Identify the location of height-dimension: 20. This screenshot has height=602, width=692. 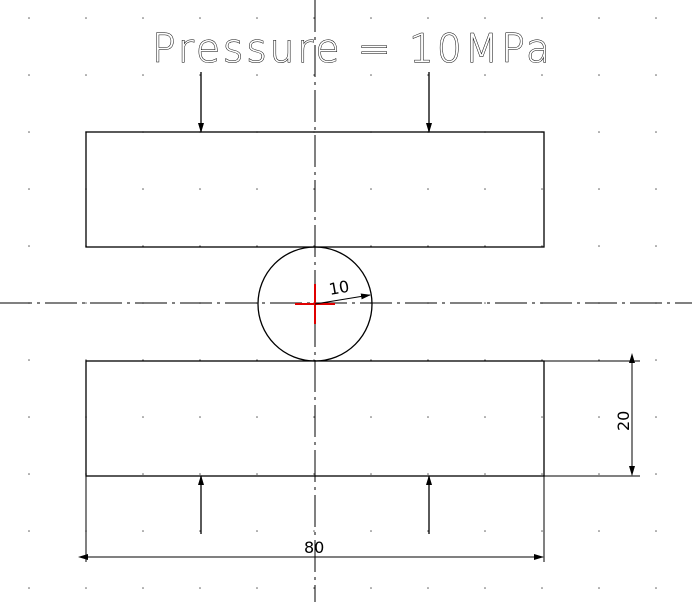
(592, 415).